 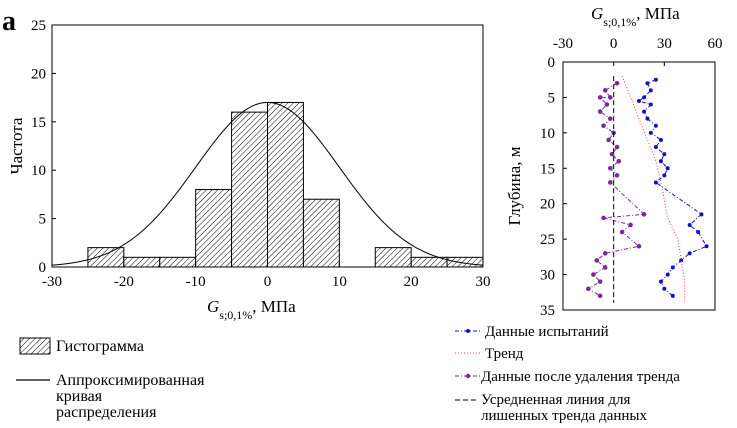 What do you see at coordinates (658, 13) in the screenshot?
I see `depth-x-axis-title-unit: , МПа` at bounding box center [658, 13].